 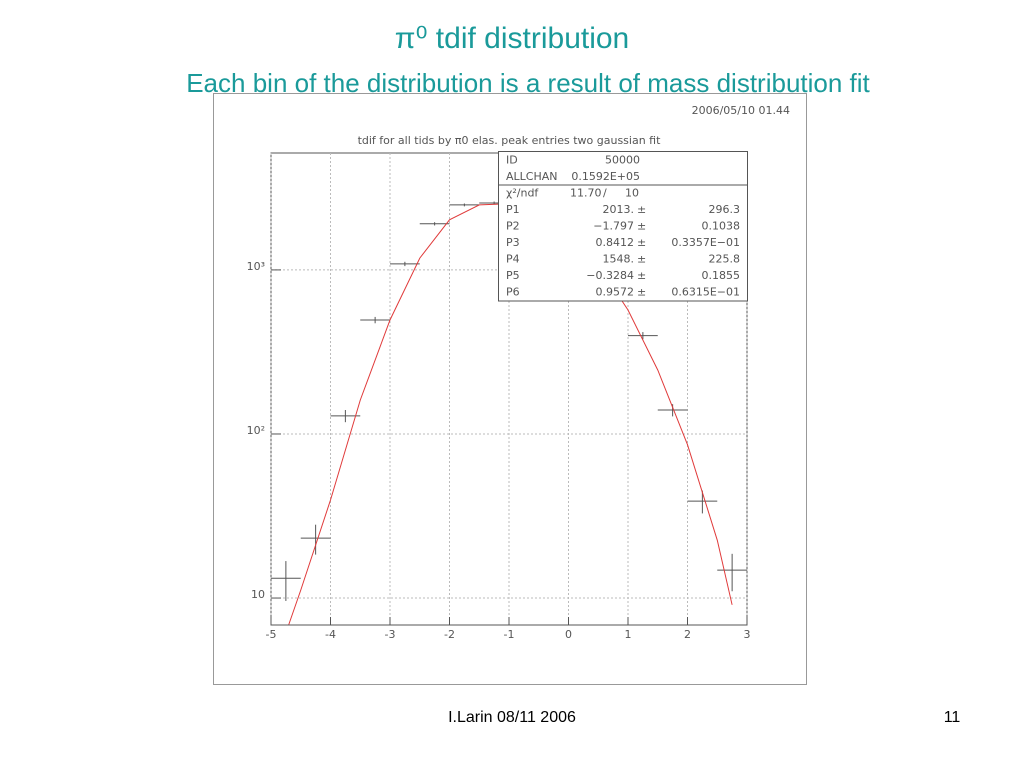 What do you see at coordinates (721, 225) in the screenshot?
I see `stat-error: 0.1038` at bounding box center [721, 225].